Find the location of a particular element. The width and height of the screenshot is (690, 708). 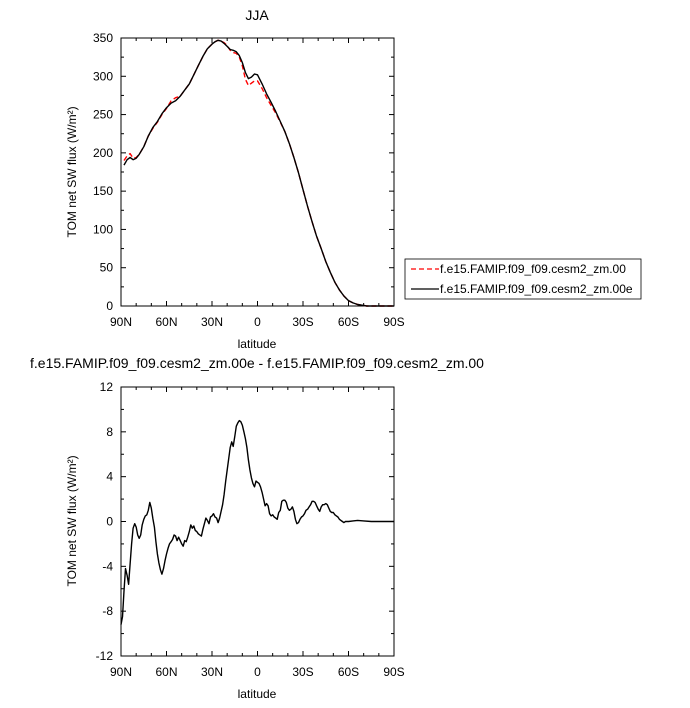

top-x-axis-label: latitude is located at coordinates (257, 344).